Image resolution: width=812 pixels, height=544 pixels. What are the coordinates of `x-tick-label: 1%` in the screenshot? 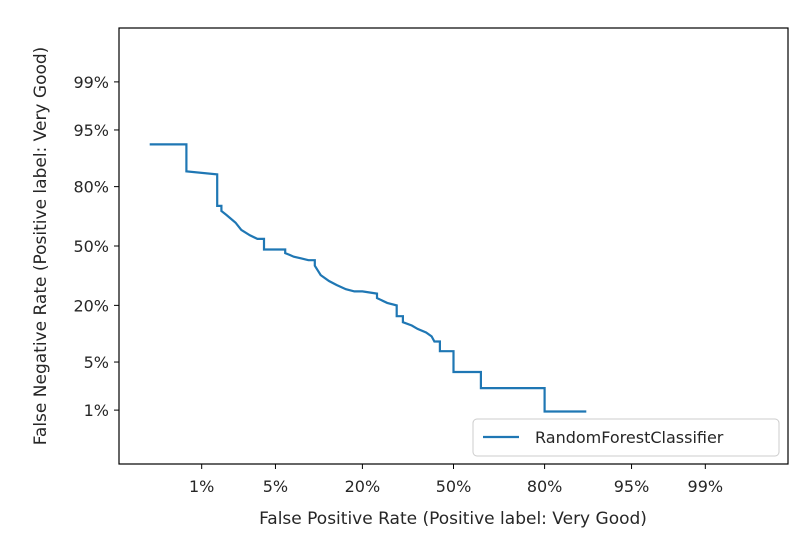 It's located at (201, 486).